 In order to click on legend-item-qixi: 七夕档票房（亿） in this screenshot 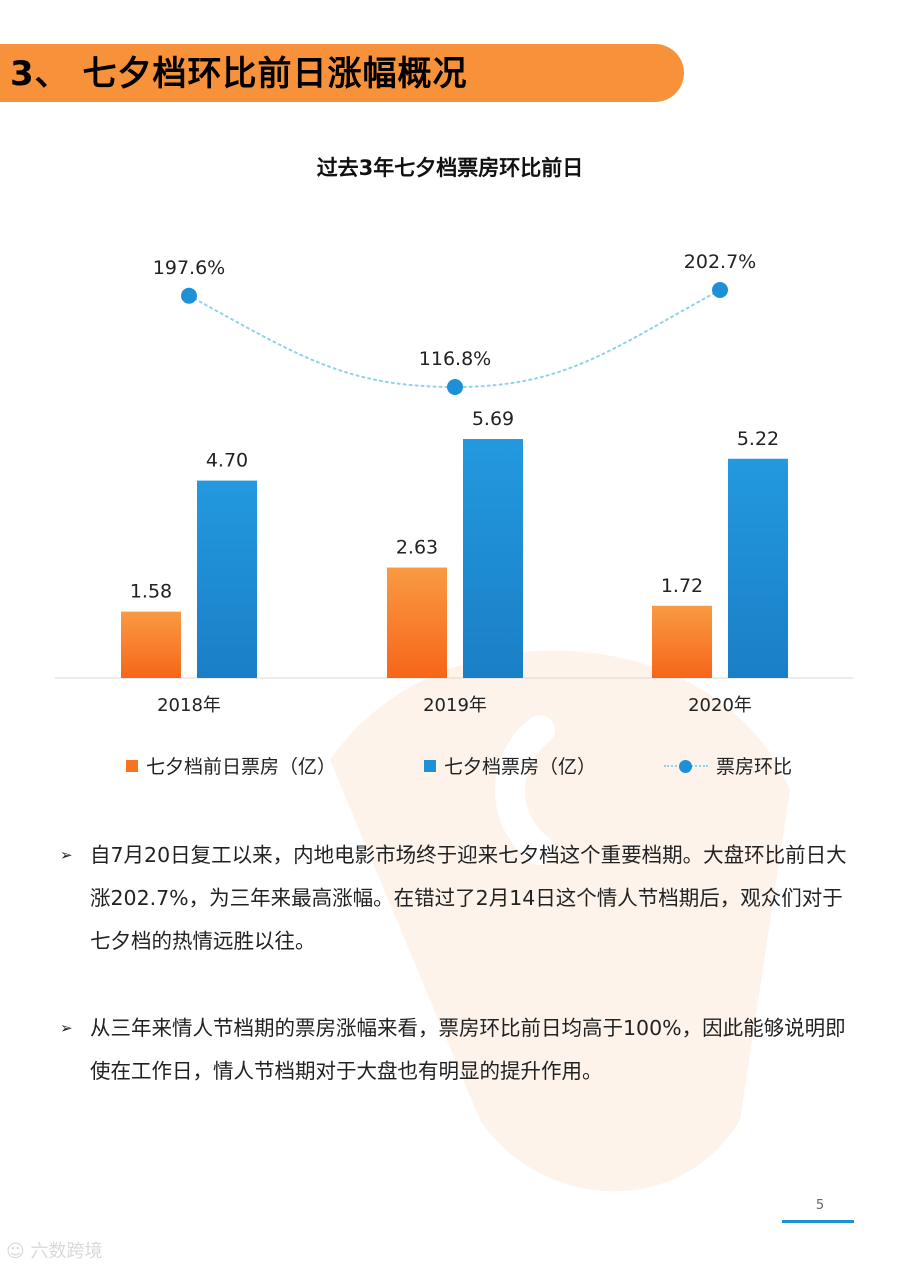, I will do `click(510, 767)`.